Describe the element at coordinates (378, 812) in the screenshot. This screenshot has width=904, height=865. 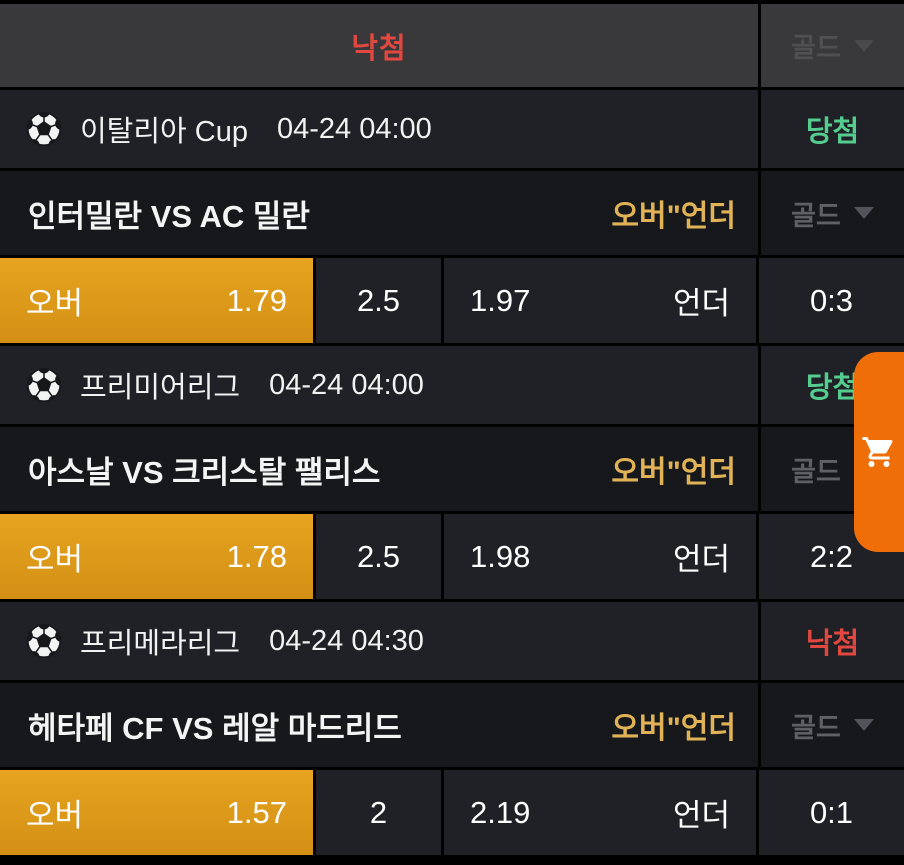
I see `line-value: 2` at that location.